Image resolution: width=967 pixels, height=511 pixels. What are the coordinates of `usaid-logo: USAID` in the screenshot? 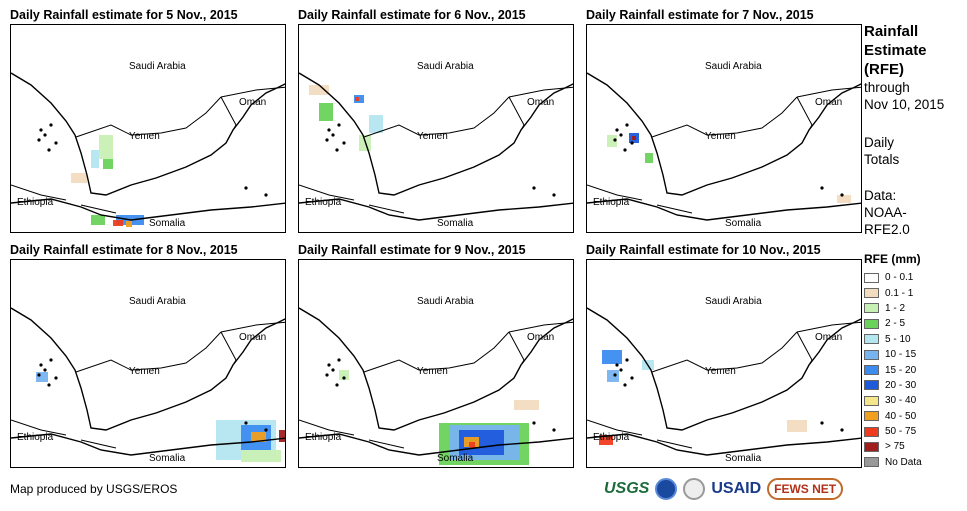 It's located at (736, 488).